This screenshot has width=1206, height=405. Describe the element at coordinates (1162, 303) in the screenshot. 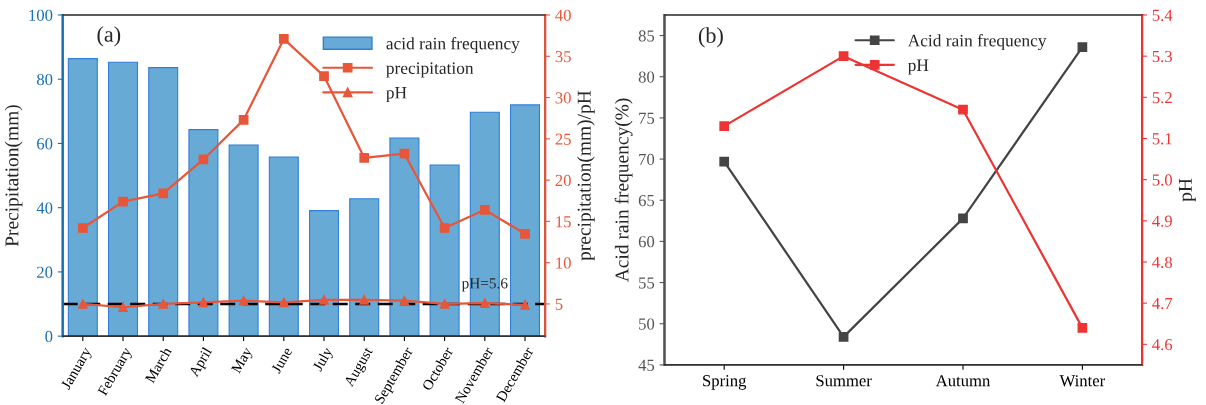

I see `y2-tick-label: 4.7` at that location.